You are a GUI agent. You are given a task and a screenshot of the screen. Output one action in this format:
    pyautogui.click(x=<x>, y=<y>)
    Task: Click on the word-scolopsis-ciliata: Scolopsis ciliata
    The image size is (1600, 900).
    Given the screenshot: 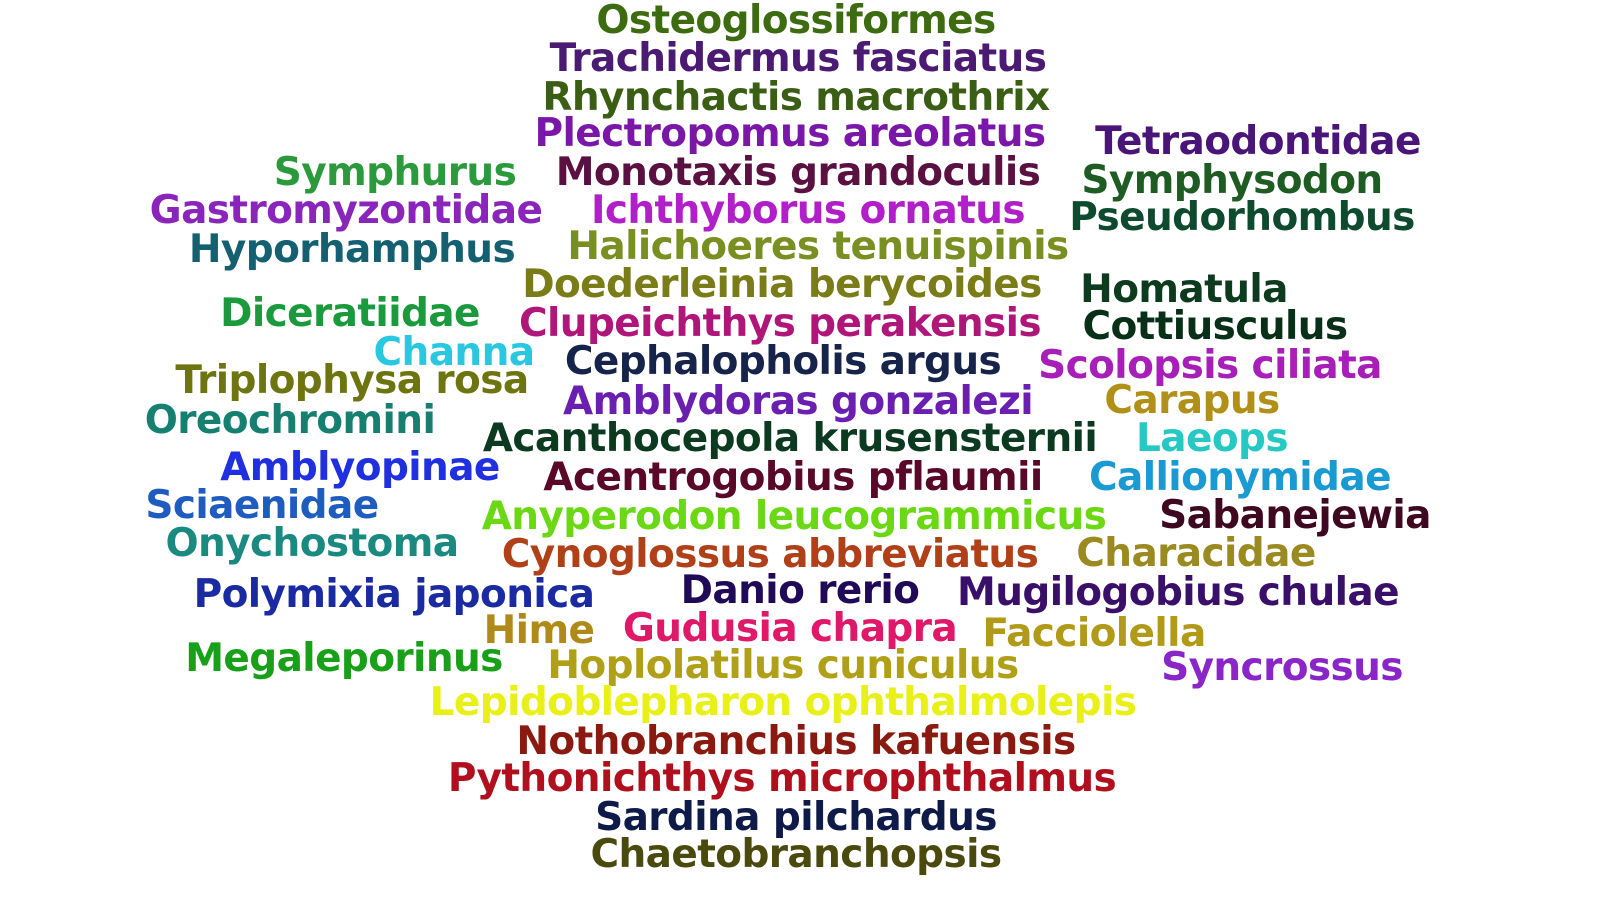 What is the action you would take?
    pyautogui.click(x=1210, y=365)
    